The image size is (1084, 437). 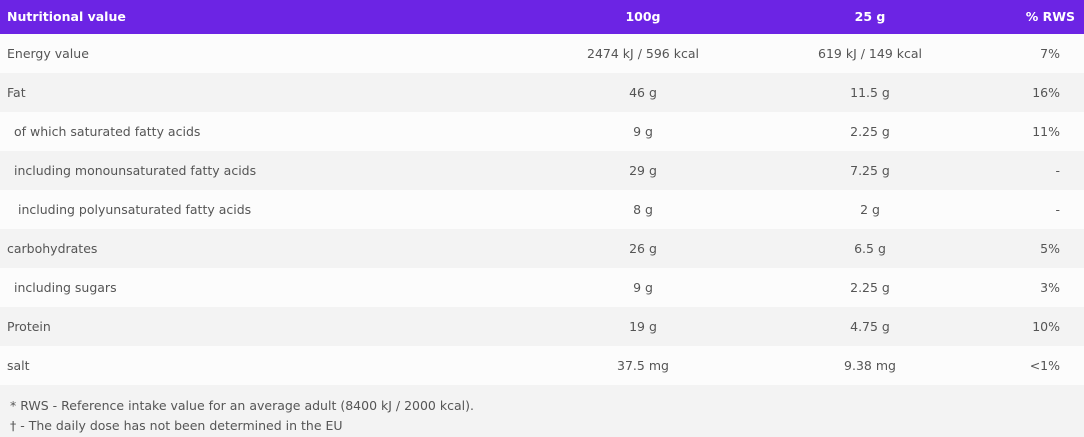 I want to click on value-rws: 3%, so click(x=1050, y=287).